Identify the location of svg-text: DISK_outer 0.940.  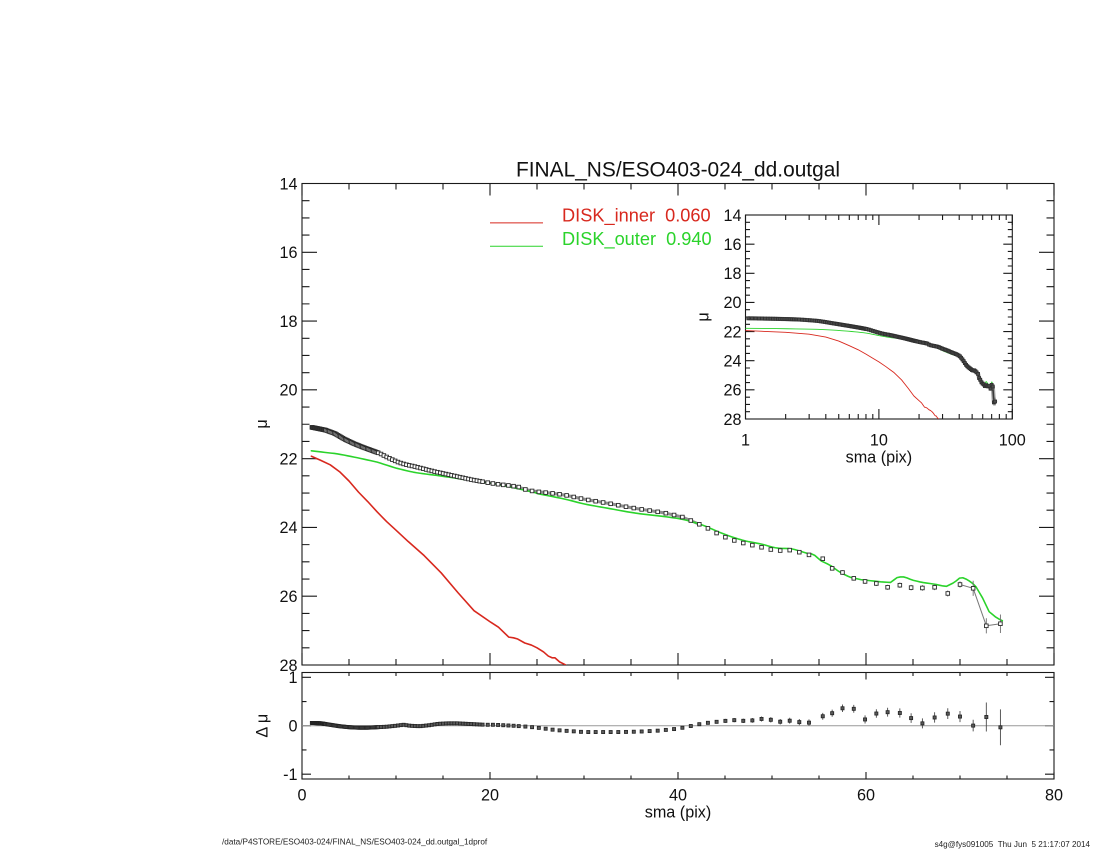
(637, 239).